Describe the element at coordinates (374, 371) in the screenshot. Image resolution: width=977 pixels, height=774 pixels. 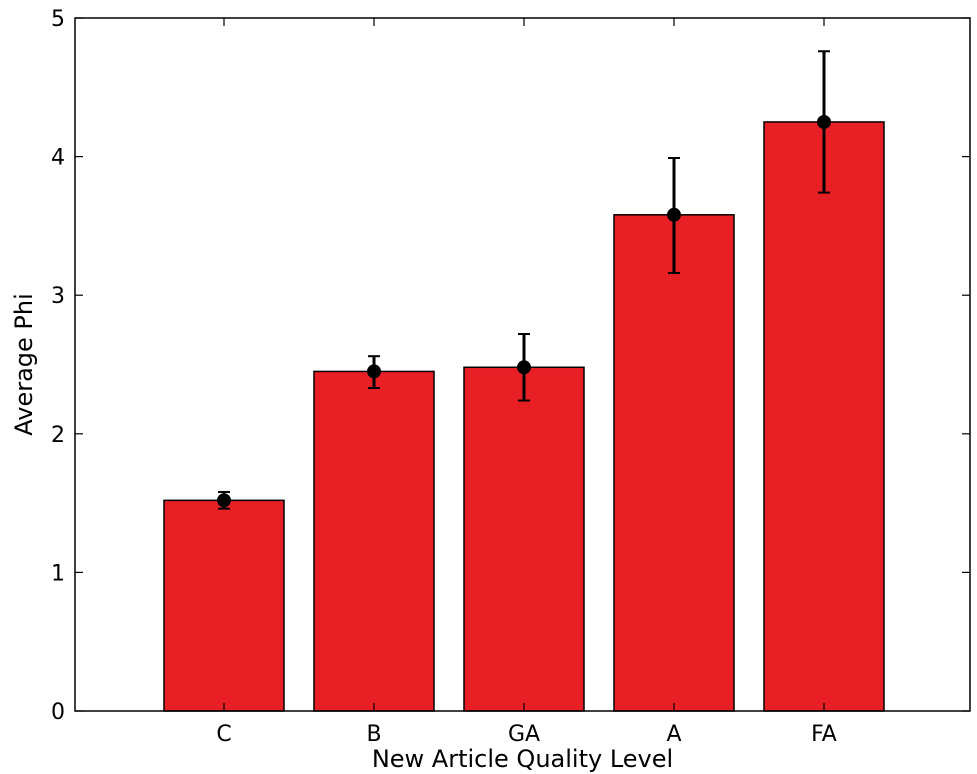
I see `mean-marker-b` at that location.